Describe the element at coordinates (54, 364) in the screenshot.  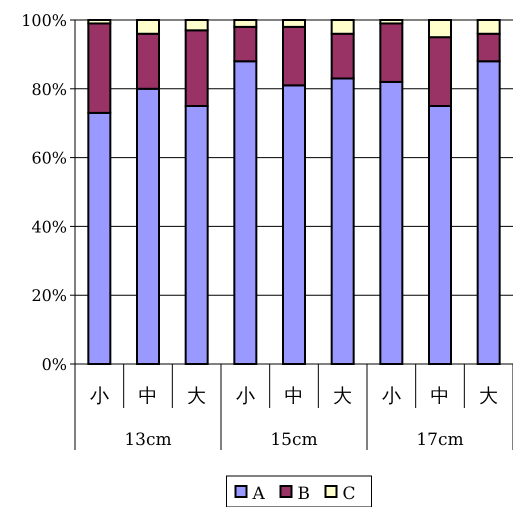
I see `y-tick-label: 0%` at that location.